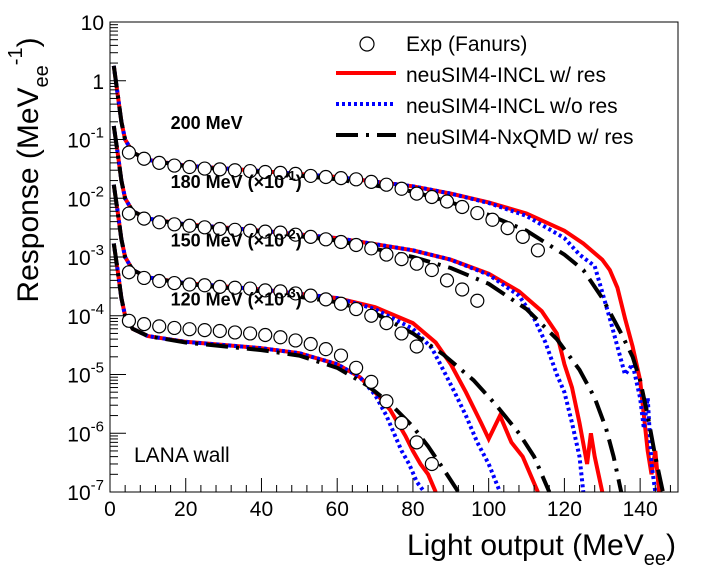 Image resolution: width=706 pixels, height=574 pixels. I want to click on legend-label: Exp (Fanurs), so click(466, 44).